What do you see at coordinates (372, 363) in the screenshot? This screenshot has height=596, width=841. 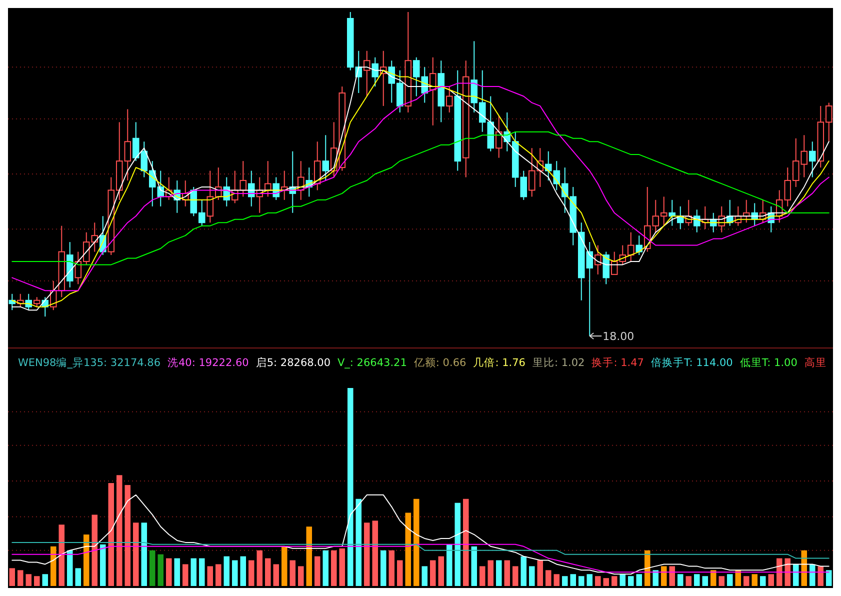 I see `text: V_: 26643.21` at bounding box center [372, 363].